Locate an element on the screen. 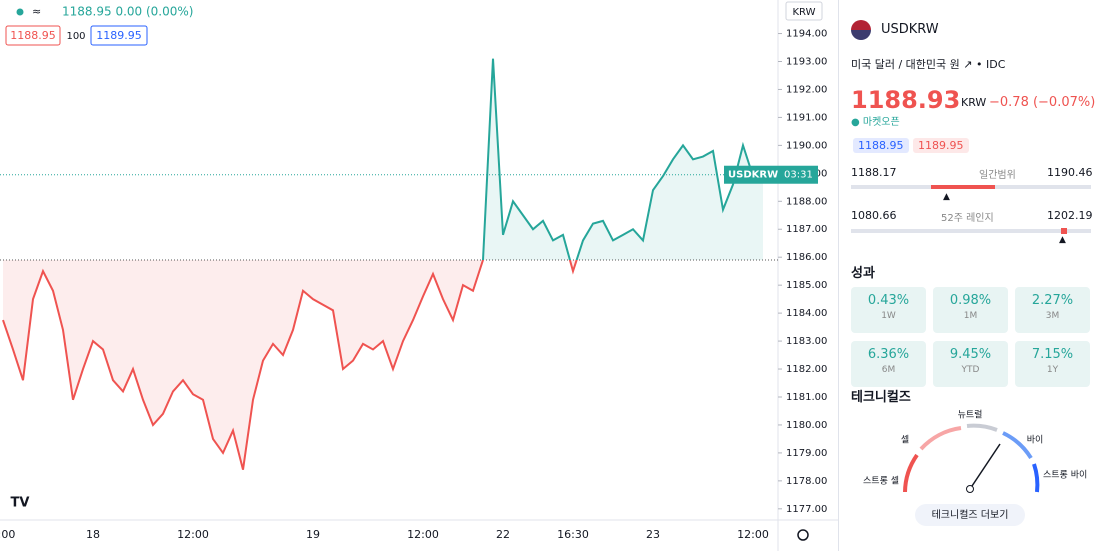 The height and width of the screenshot is (551, 1103). perf-period: 1Y is located at coordinates (1052, 370).